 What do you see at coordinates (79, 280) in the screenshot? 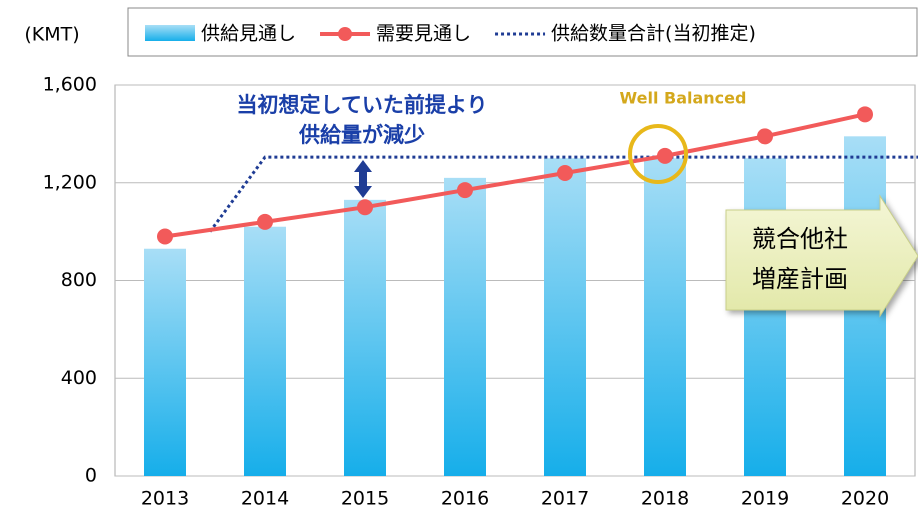
I see `y-tick-label: 800` at bounding box center [79, 280].